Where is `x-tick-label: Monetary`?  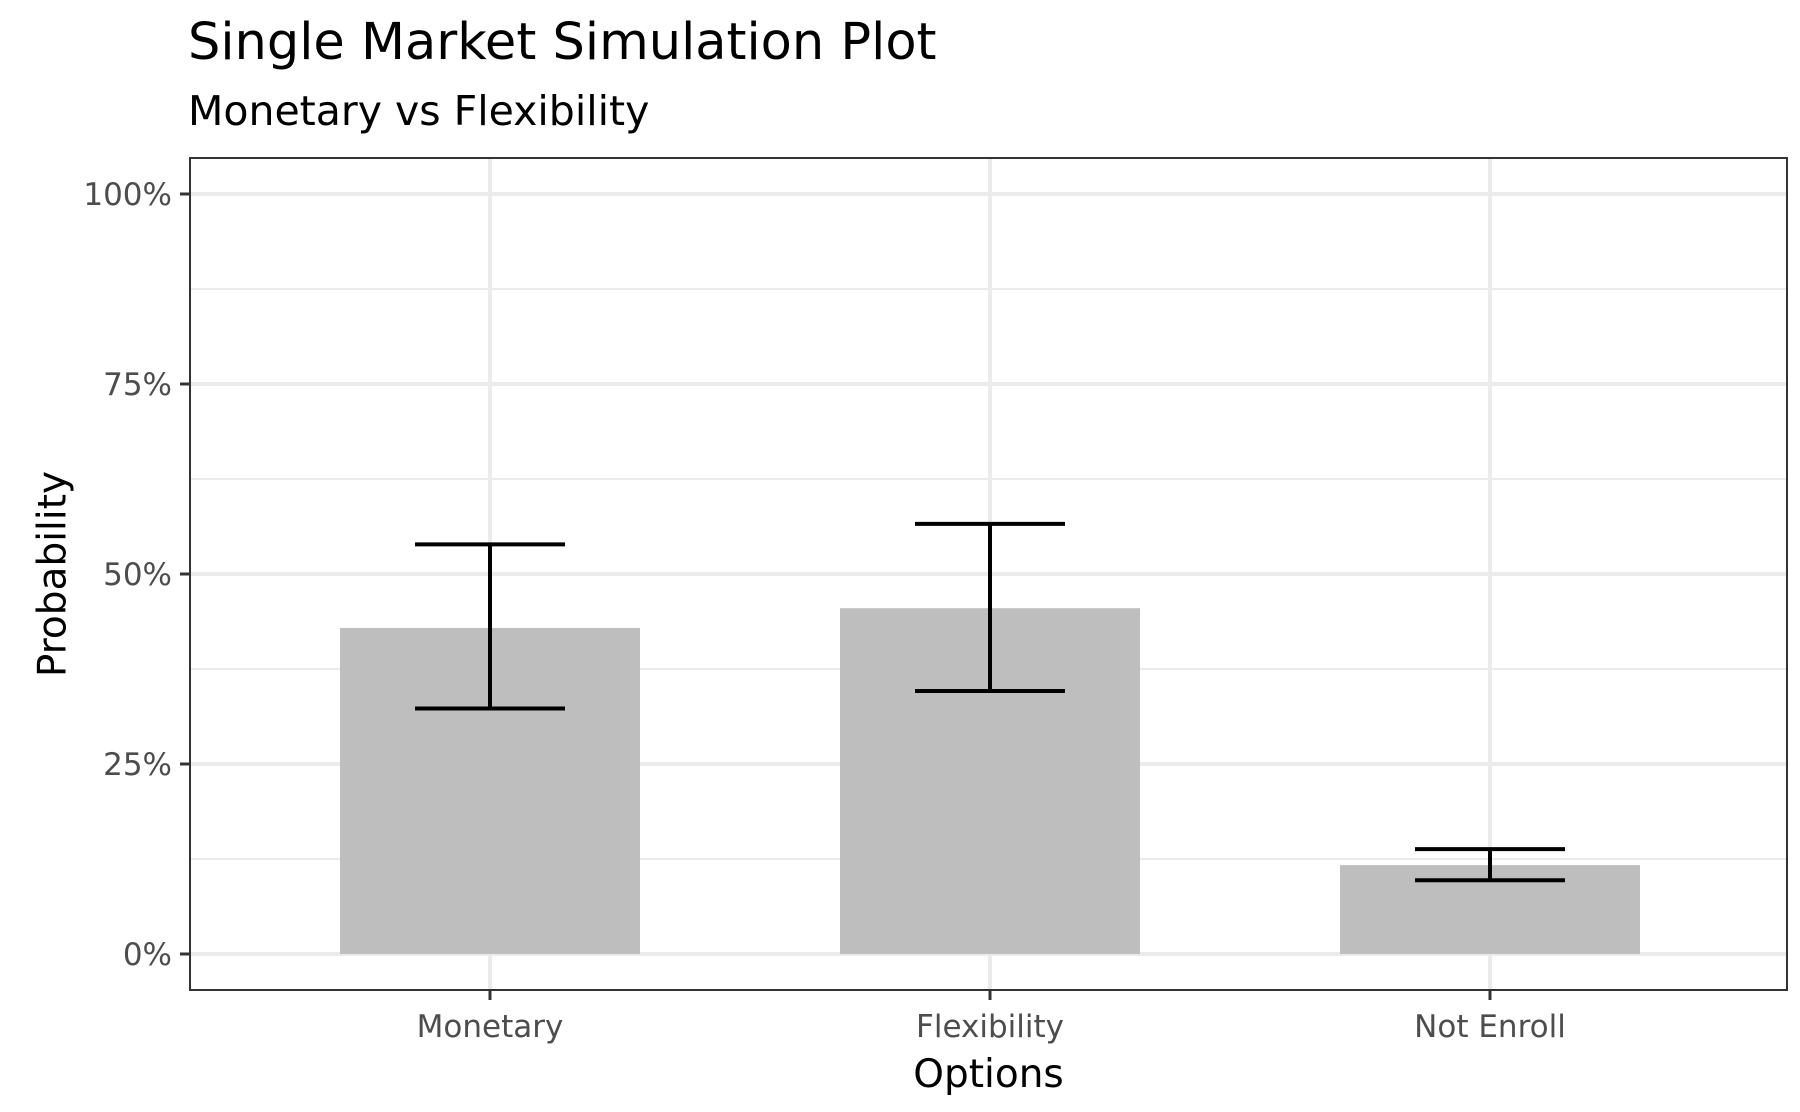 x-tick-label: Monetary is located at coordinates (490, 1027).